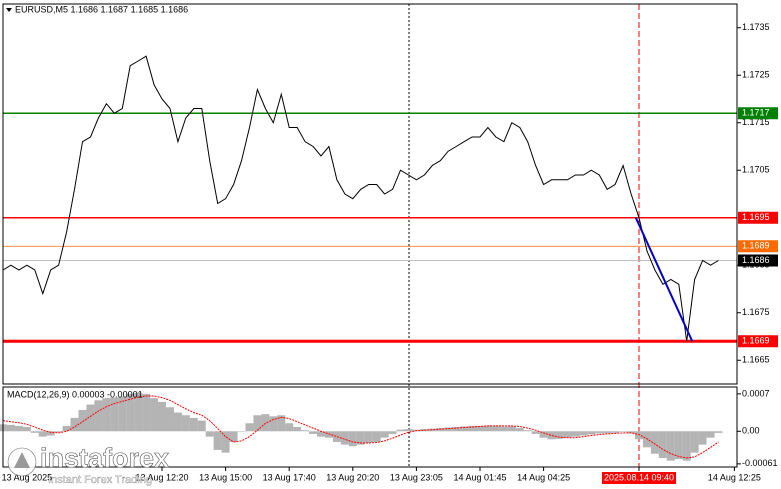  What do you see at coordinates (100, 480) in the screenshot?
I see `watermark-tagline: Instant Forex Trading` at bounding box center [100, 480].